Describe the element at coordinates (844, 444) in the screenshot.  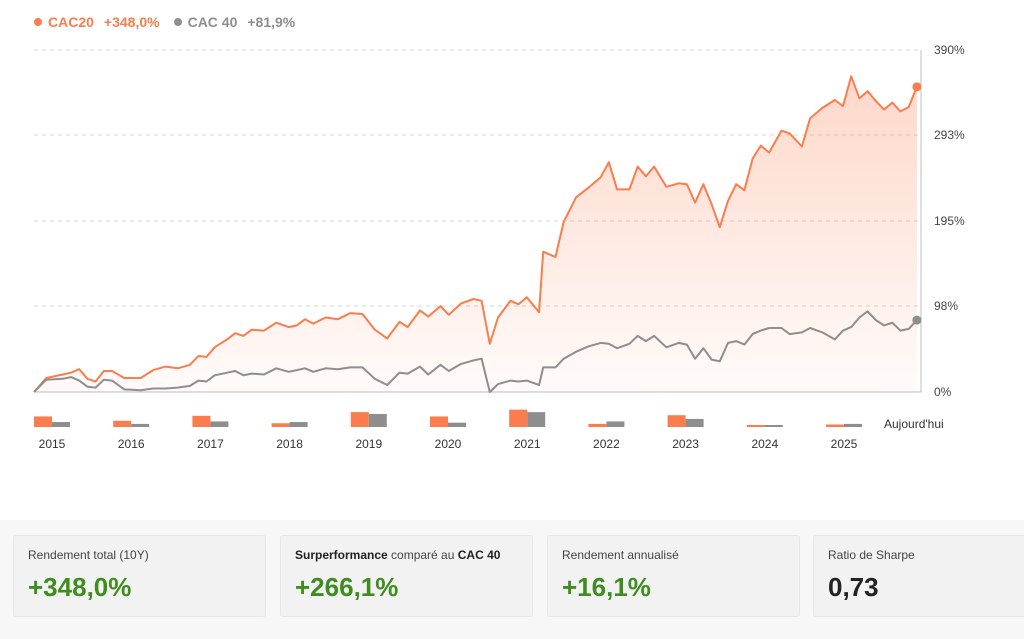
I see `x-tick-label-2025: 2025` at that location.